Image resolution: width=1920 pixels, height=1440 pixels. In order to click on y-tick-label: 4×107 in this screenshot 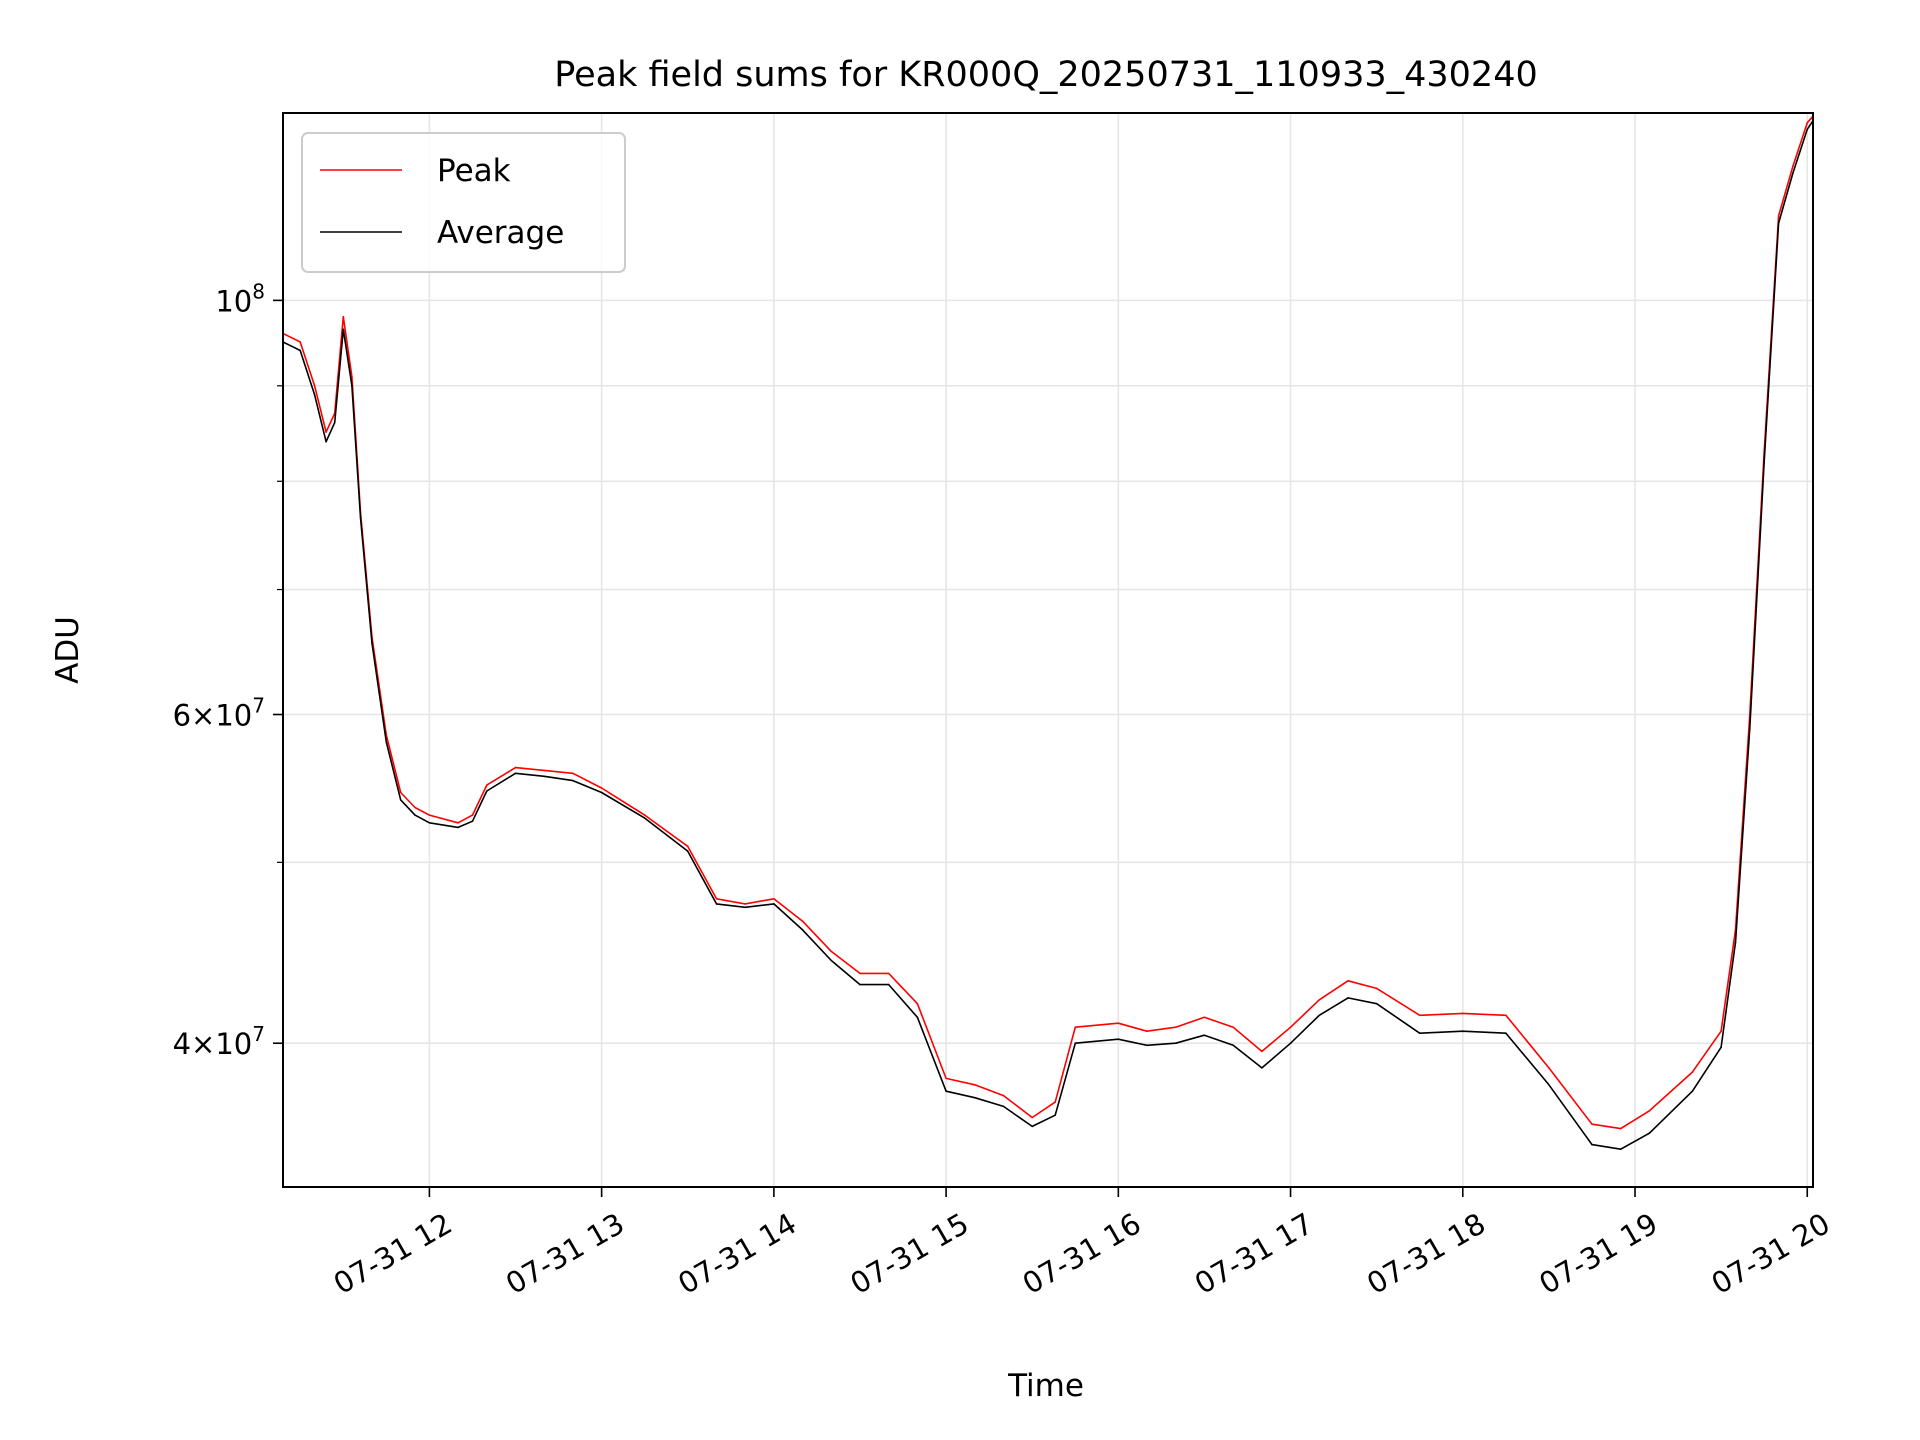, I will do `click(219, 1041)`.